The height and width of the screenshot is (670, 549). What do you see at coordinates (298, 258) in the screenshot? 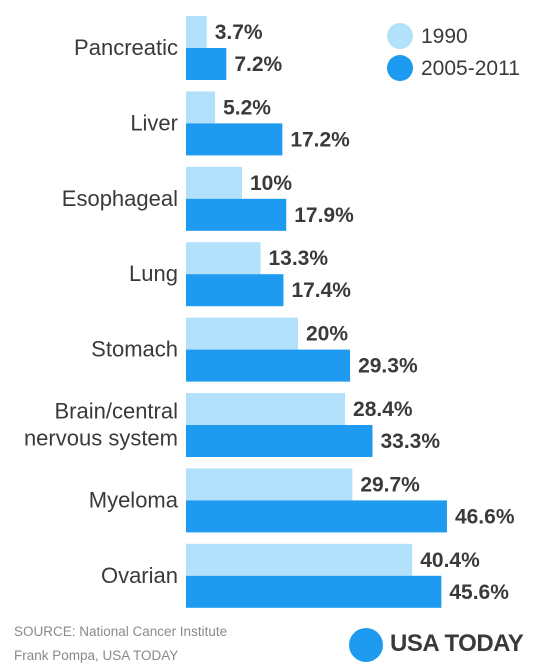
I see `value-label: 13.3%` at bounding box center [298, 258].